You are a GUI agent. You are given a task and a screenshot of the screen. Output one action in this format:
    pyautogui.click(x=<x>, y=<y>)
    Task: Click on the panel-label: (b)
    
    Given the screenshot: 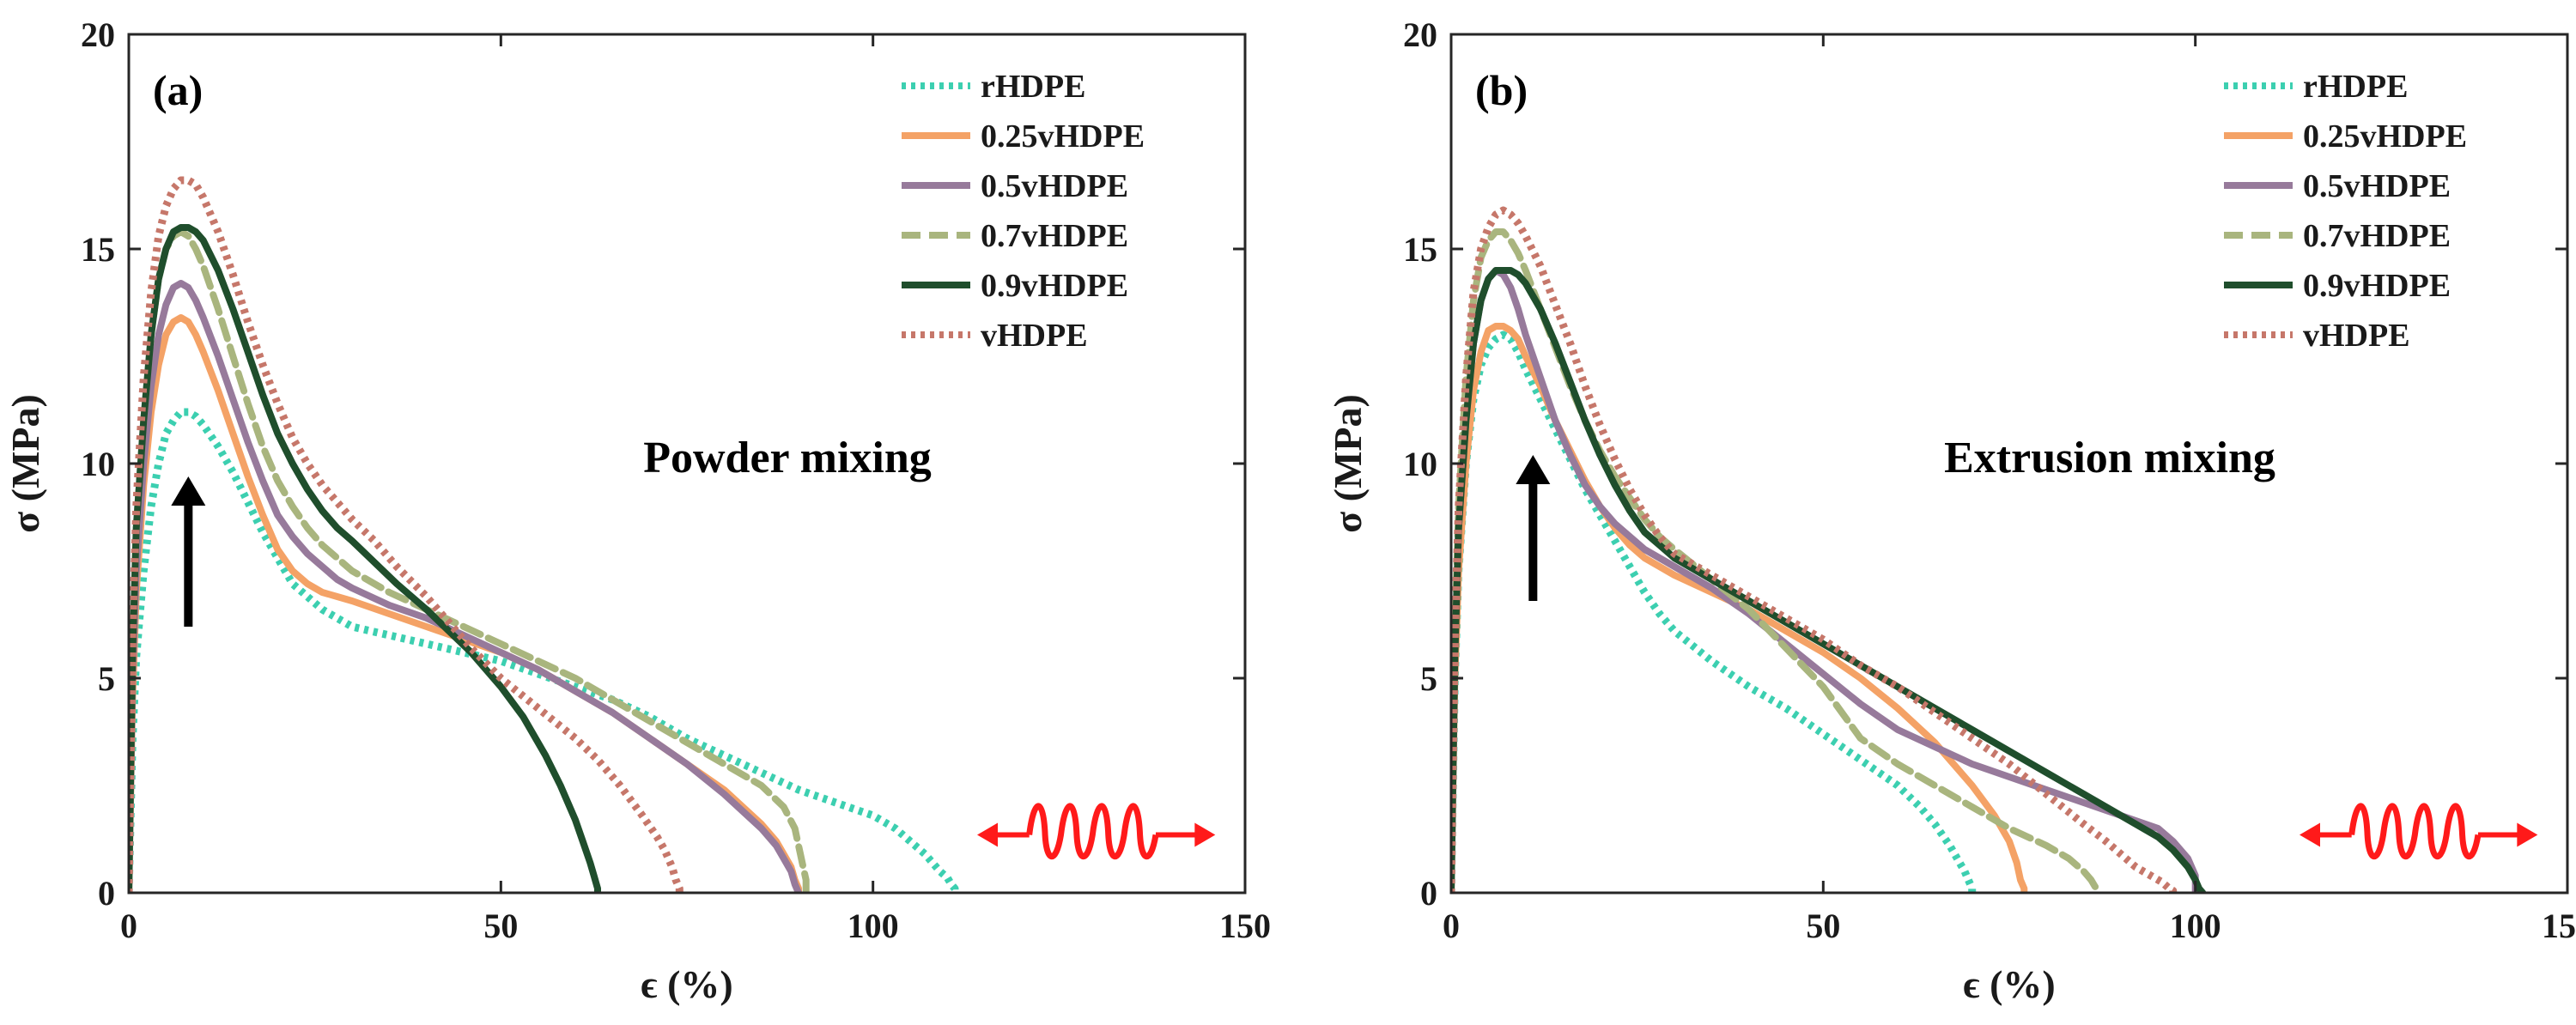 What is the action you would take?
    pyautogui.click(x=1502, y=90)
    